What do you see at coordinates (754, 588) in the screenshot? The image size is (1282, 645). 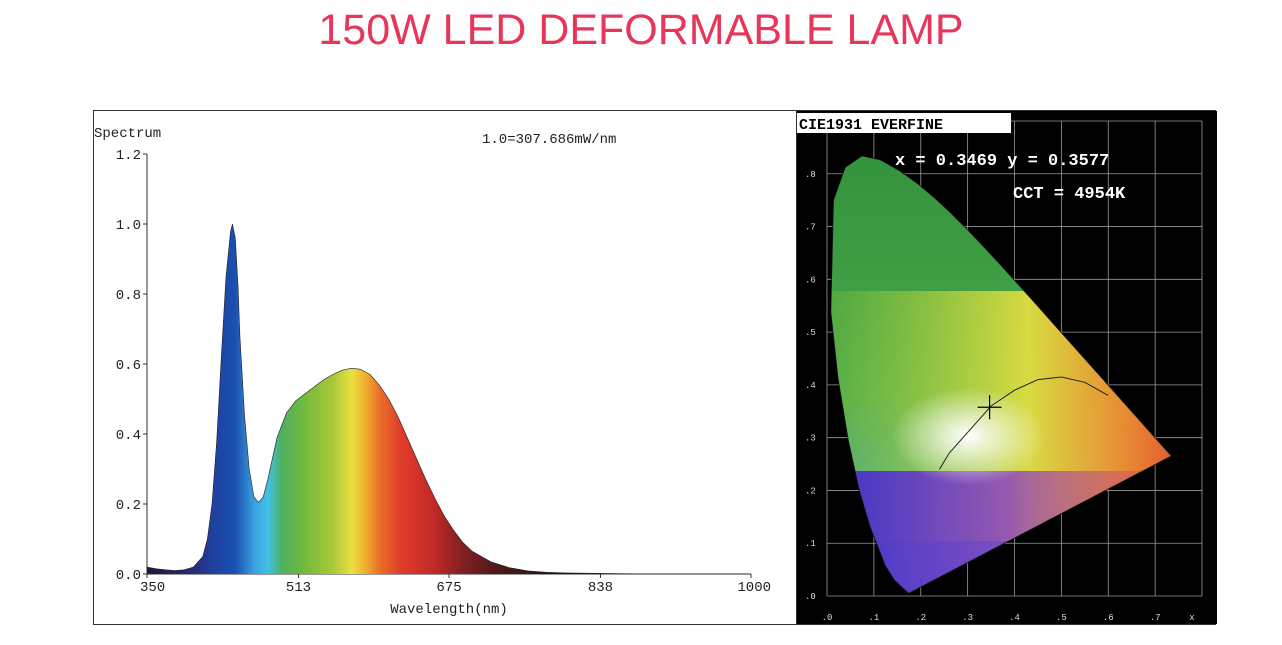 I see `x-tick-label: 1000` at bounding box center [754, 588].